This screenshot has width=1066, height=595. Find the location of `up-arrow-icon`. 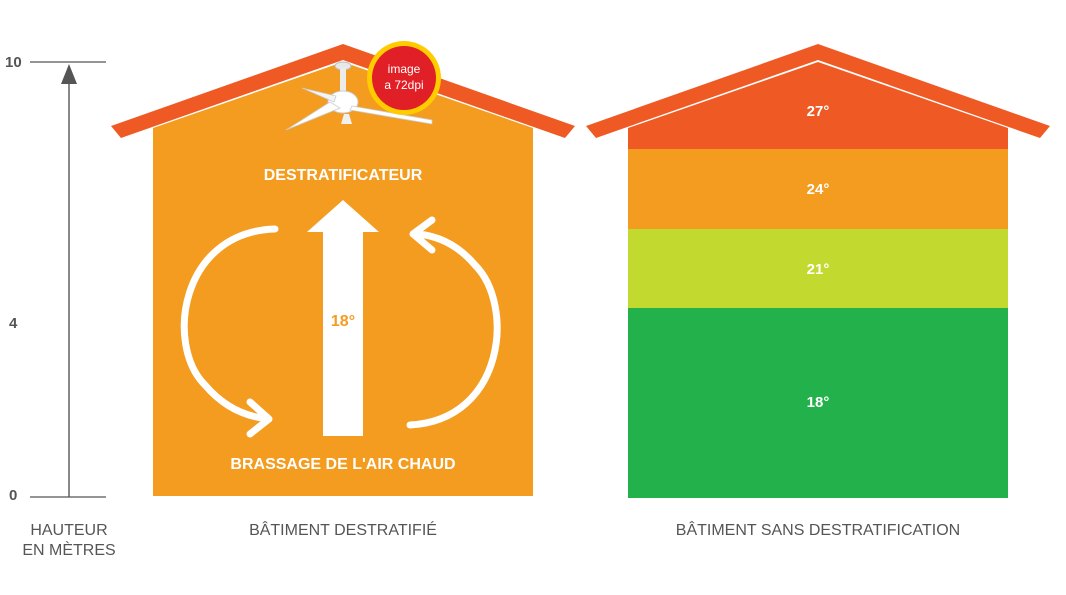

up-arrow-icon is located at coordinates (343, 318).